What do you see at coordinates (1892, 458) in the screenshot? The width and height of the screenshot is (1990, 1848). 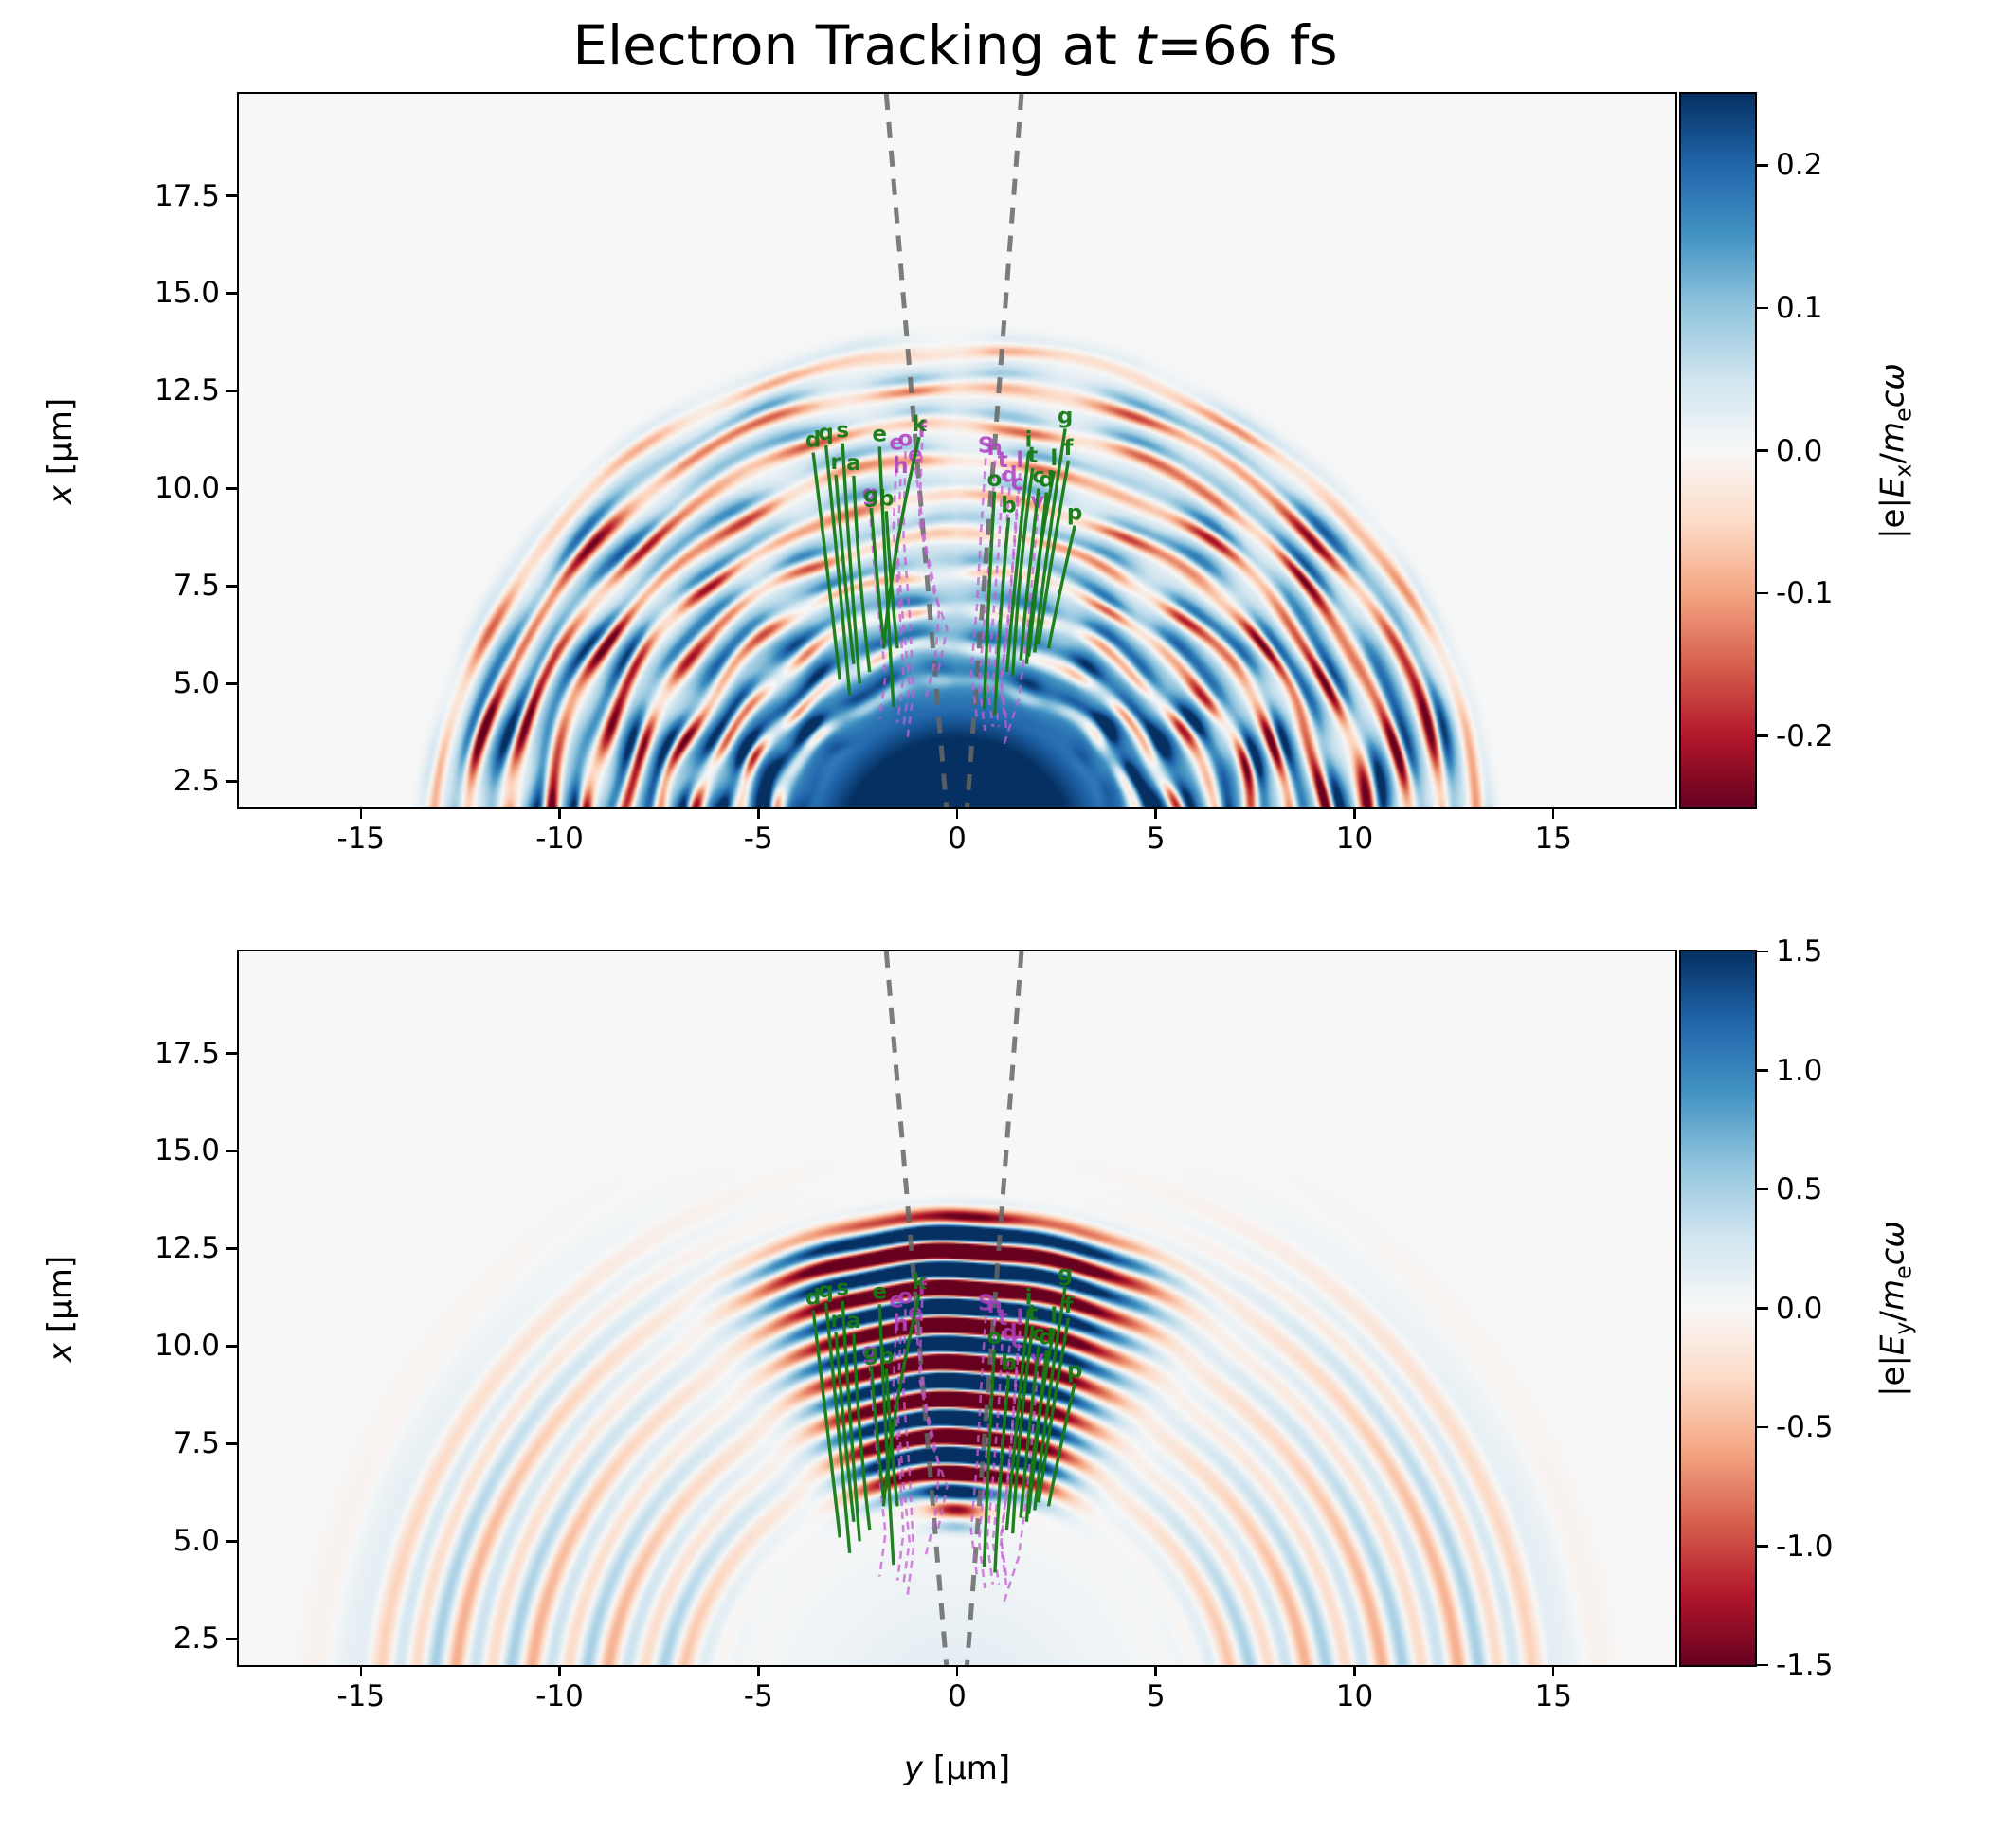 I see `label-part: /` at bounding box center [1892, 458].